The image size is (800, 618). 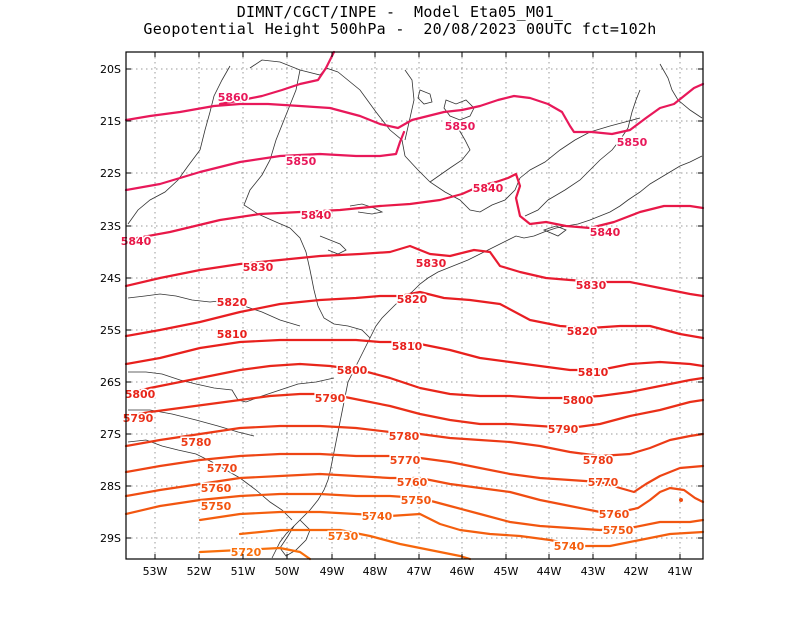 What do you see at coordinates (400, 12) in the screenshot?
I see `title-line-1: DIMNT/CGCT/INPE - Model Eta05_M01_` at bounding box center [400, 12].